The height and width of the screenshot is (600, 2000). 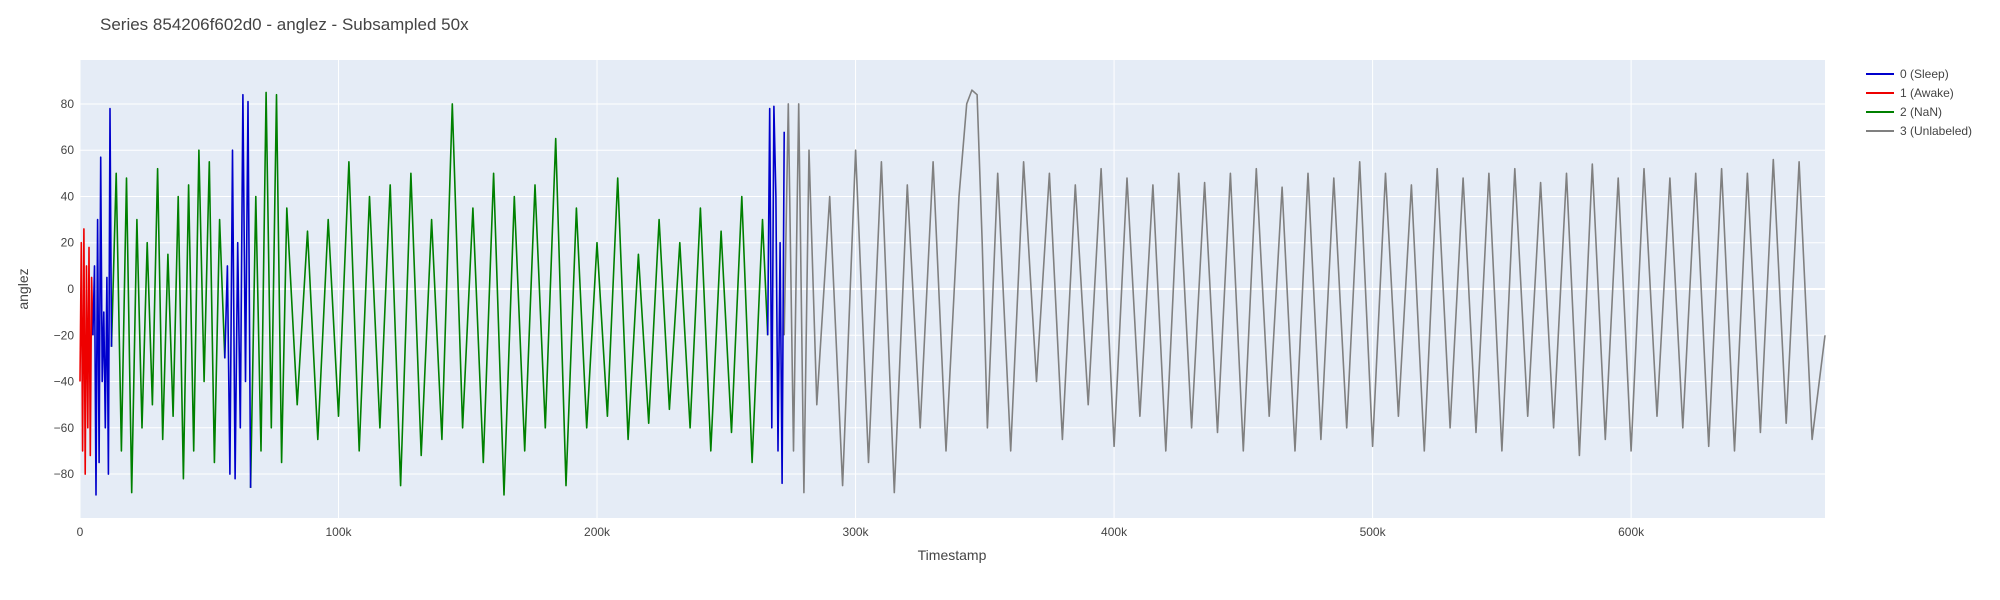 I want to click on series-line-1-awake, so click(x=86, y=351).